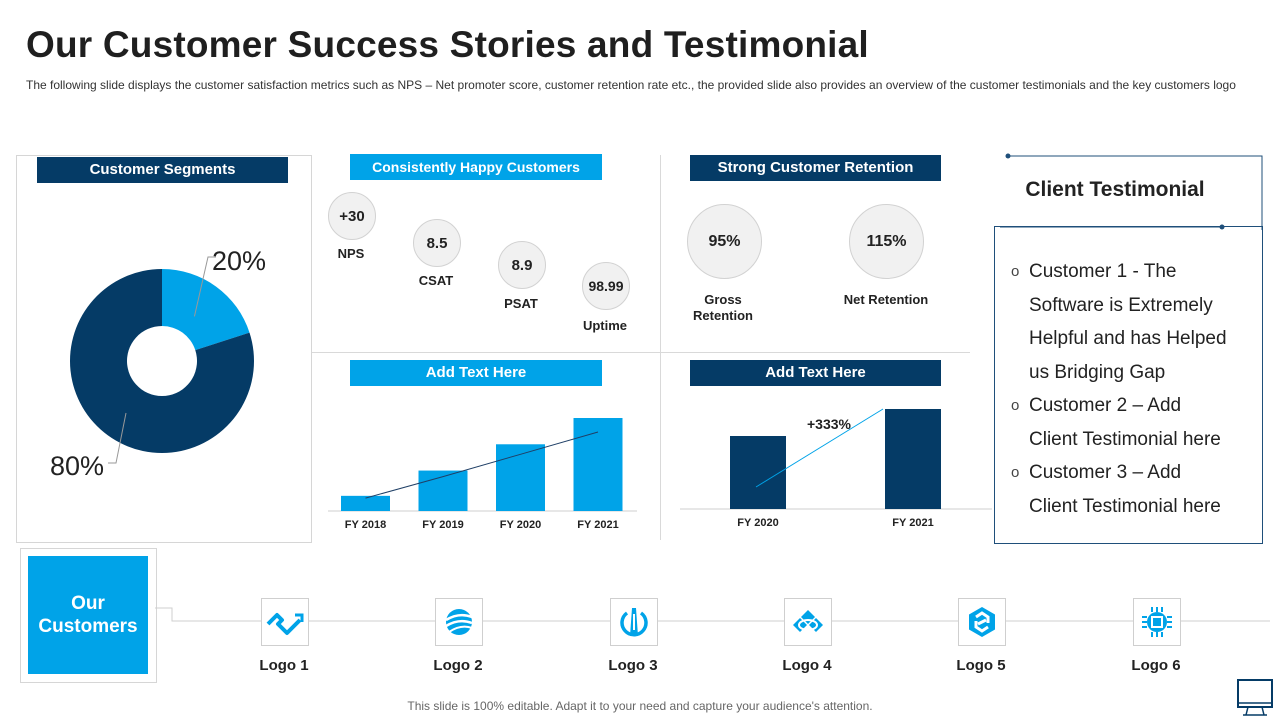  I want to click on testimonial-1-line-1: Customer 1 - The, so click(1103, 271).